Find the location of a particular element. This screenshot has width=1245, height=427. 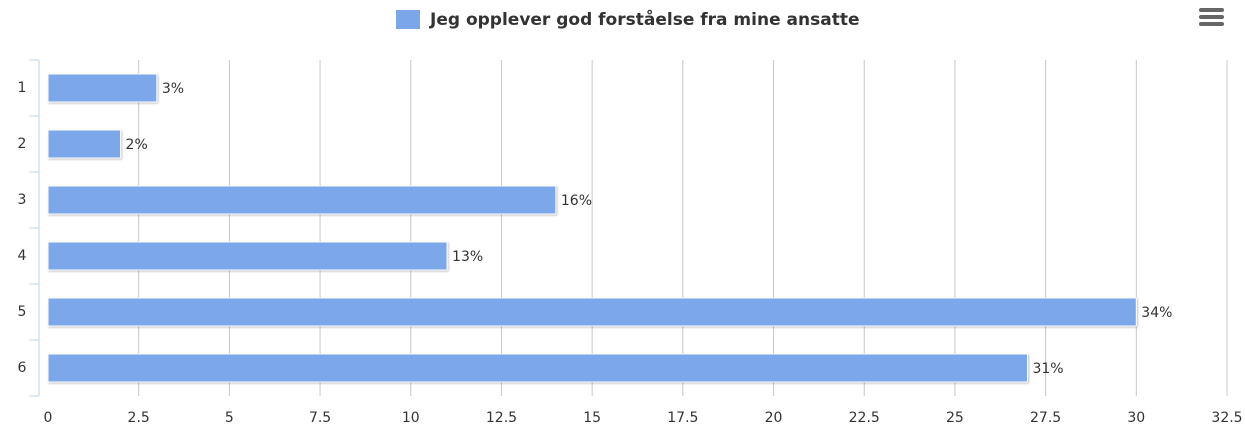

data-label: 13% is located at coordinates (467, 257).